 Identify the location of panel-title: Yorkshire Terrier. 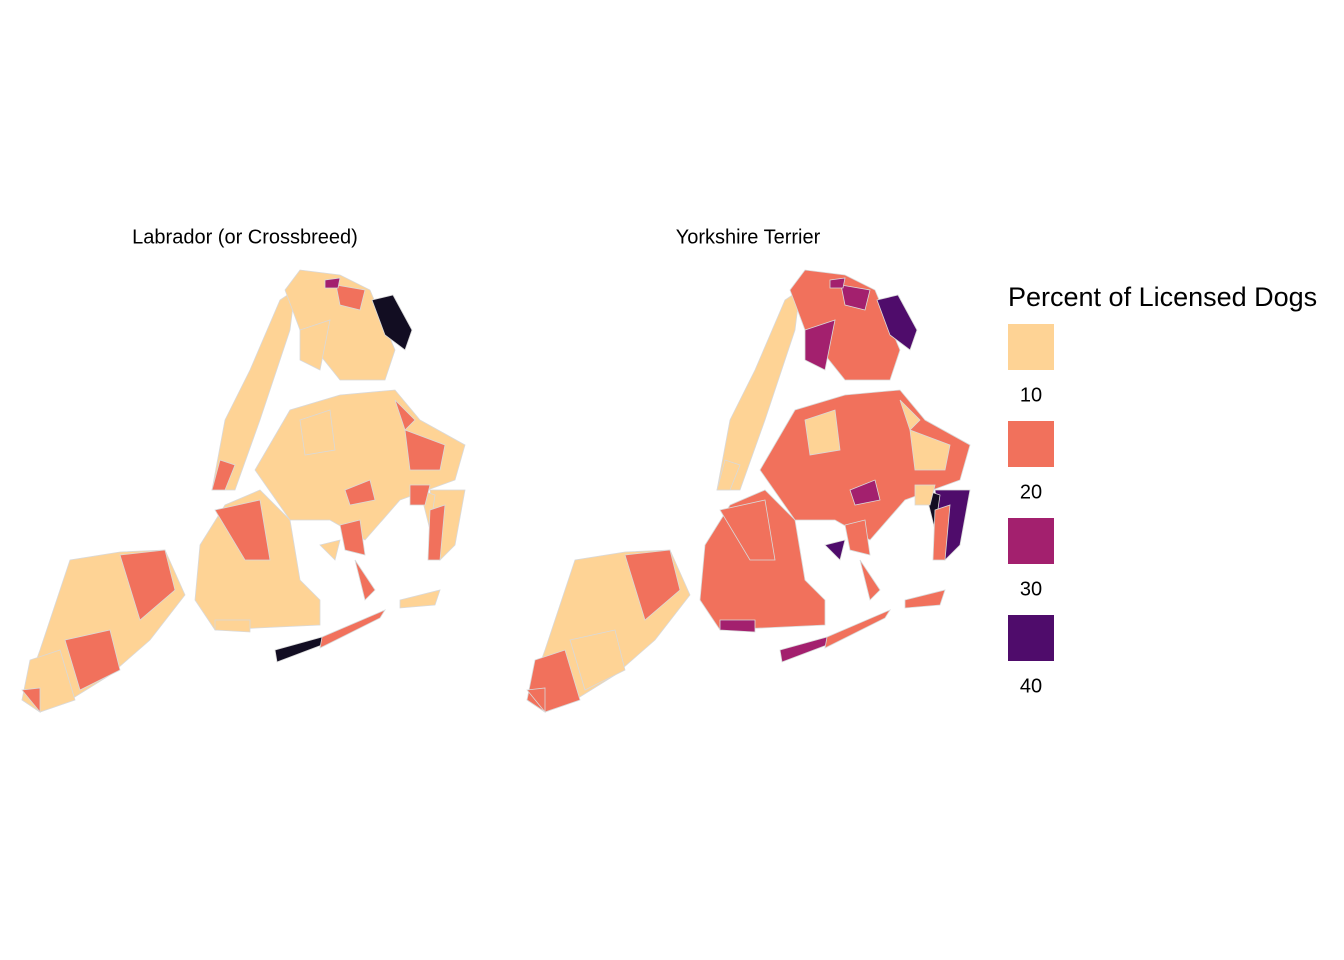
(748, 237).